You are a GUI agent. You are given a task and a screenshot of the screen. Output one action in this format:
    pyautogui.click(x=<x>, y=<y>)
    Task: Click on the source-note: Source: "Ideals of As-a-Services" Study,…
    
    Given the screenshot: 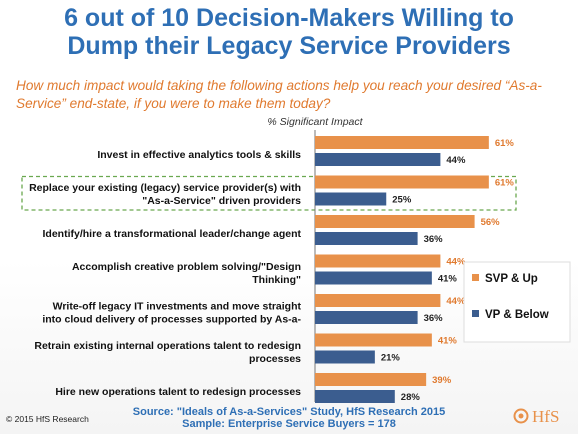 What is the action you would take?
    pyautogui.click(x=289, y=418)
    